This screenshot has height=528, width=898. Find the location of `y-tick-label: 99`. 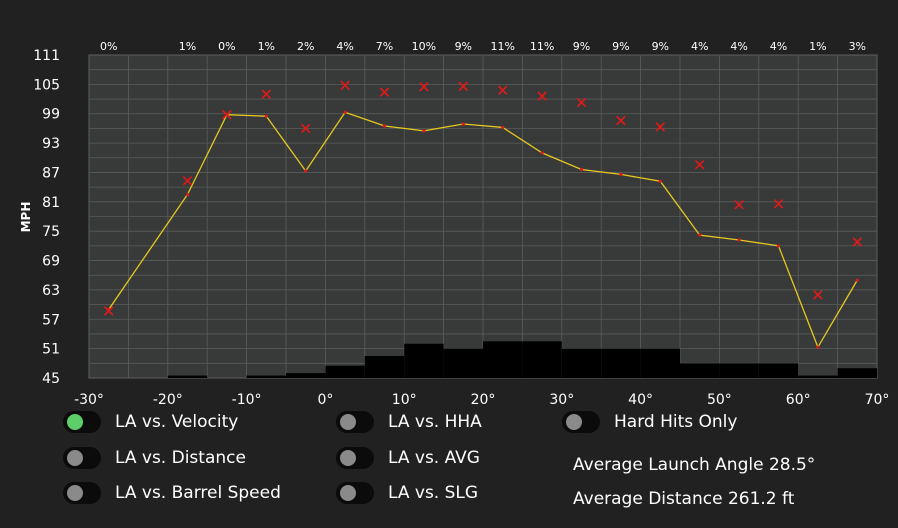

y-tick-label: 99 is located at coordinates (51, 115).